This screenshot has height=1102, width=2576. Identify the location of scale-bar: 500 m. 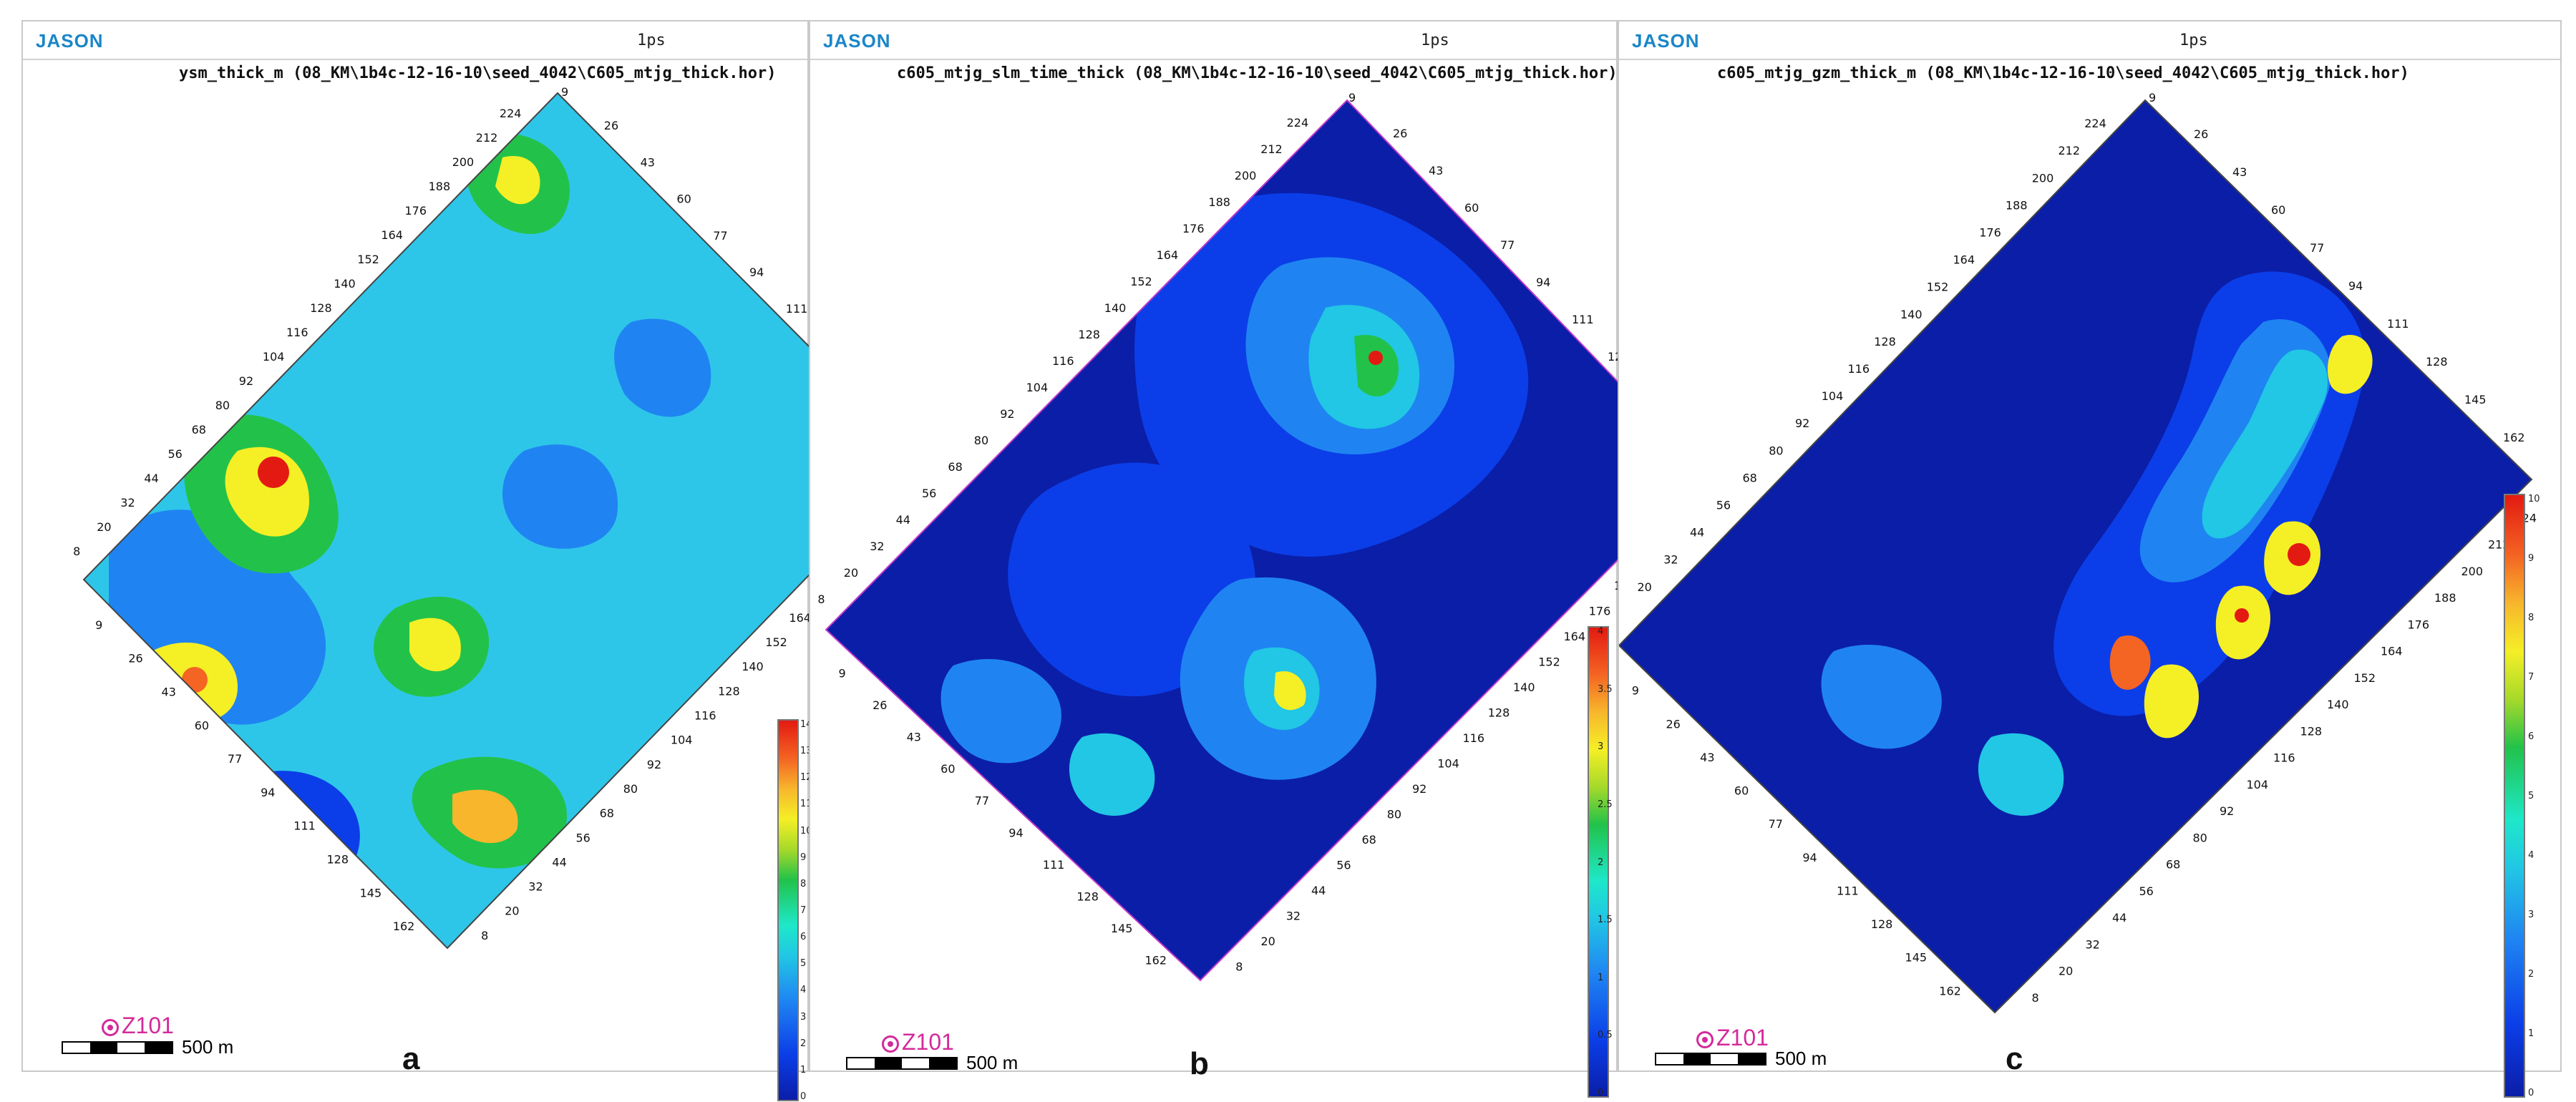
(147, 1047).